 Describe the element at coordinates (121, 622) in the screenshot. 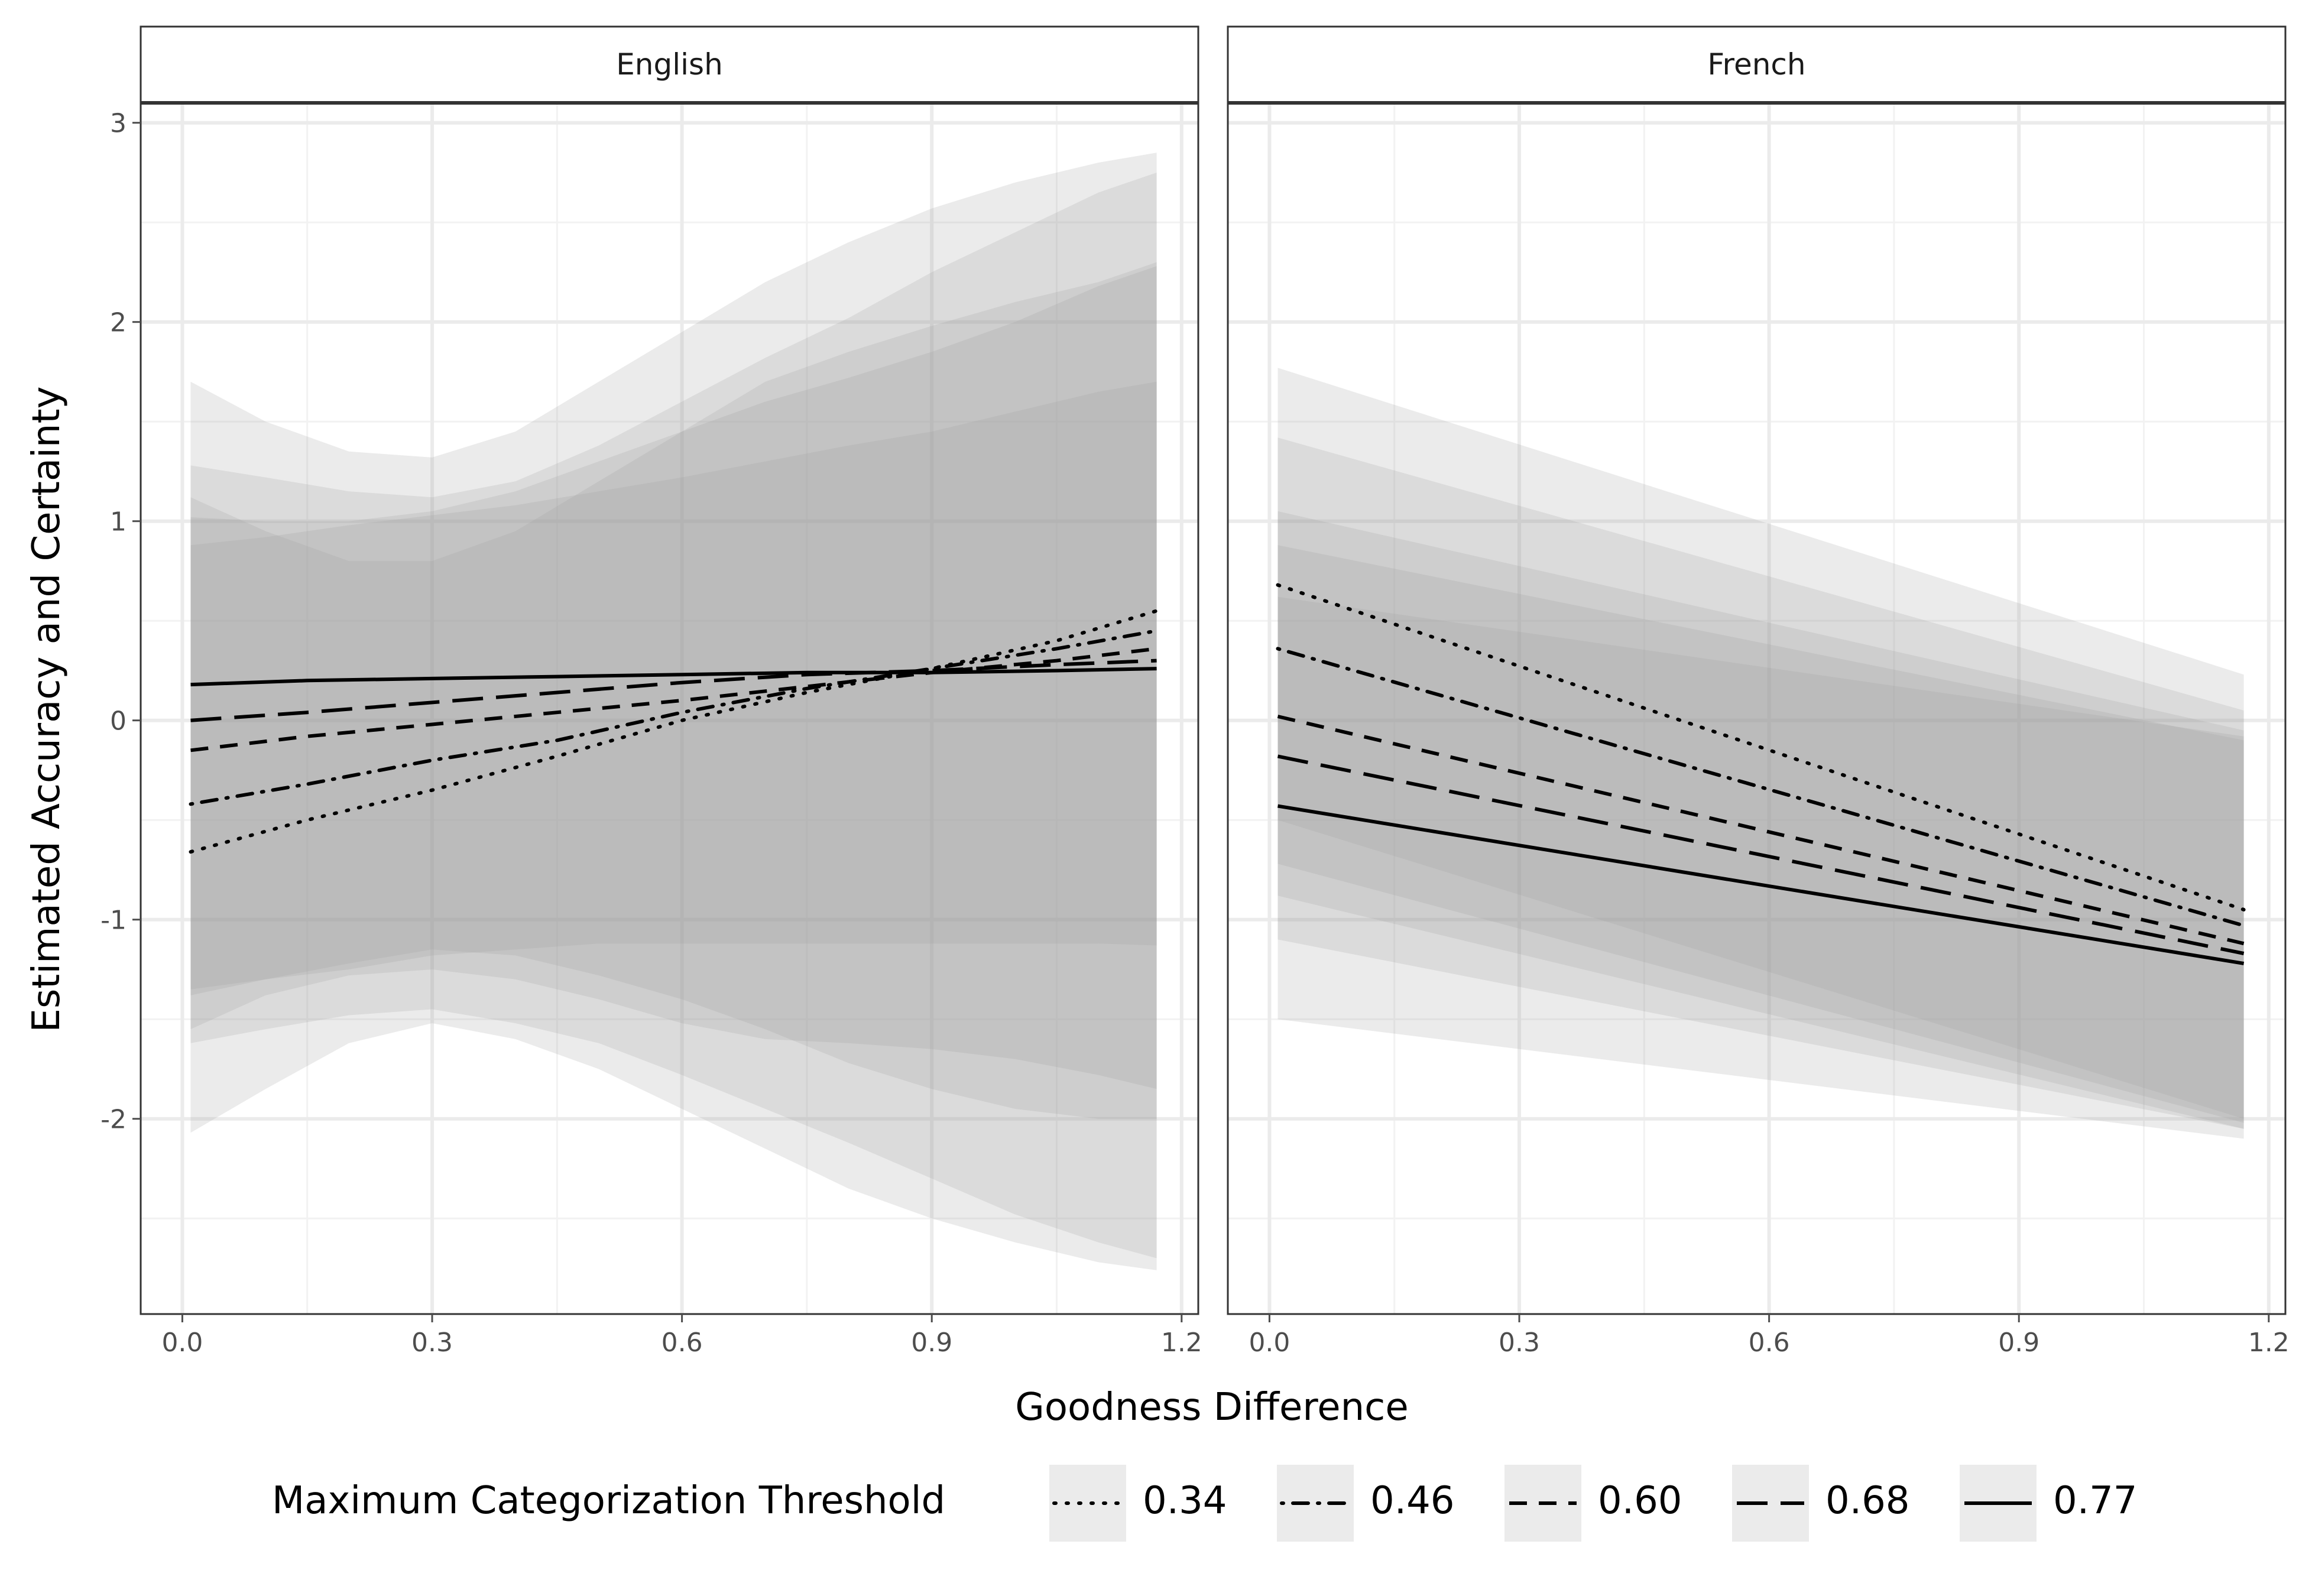

I see `y-axis: -2 -1 0 1 2 3` at that location.